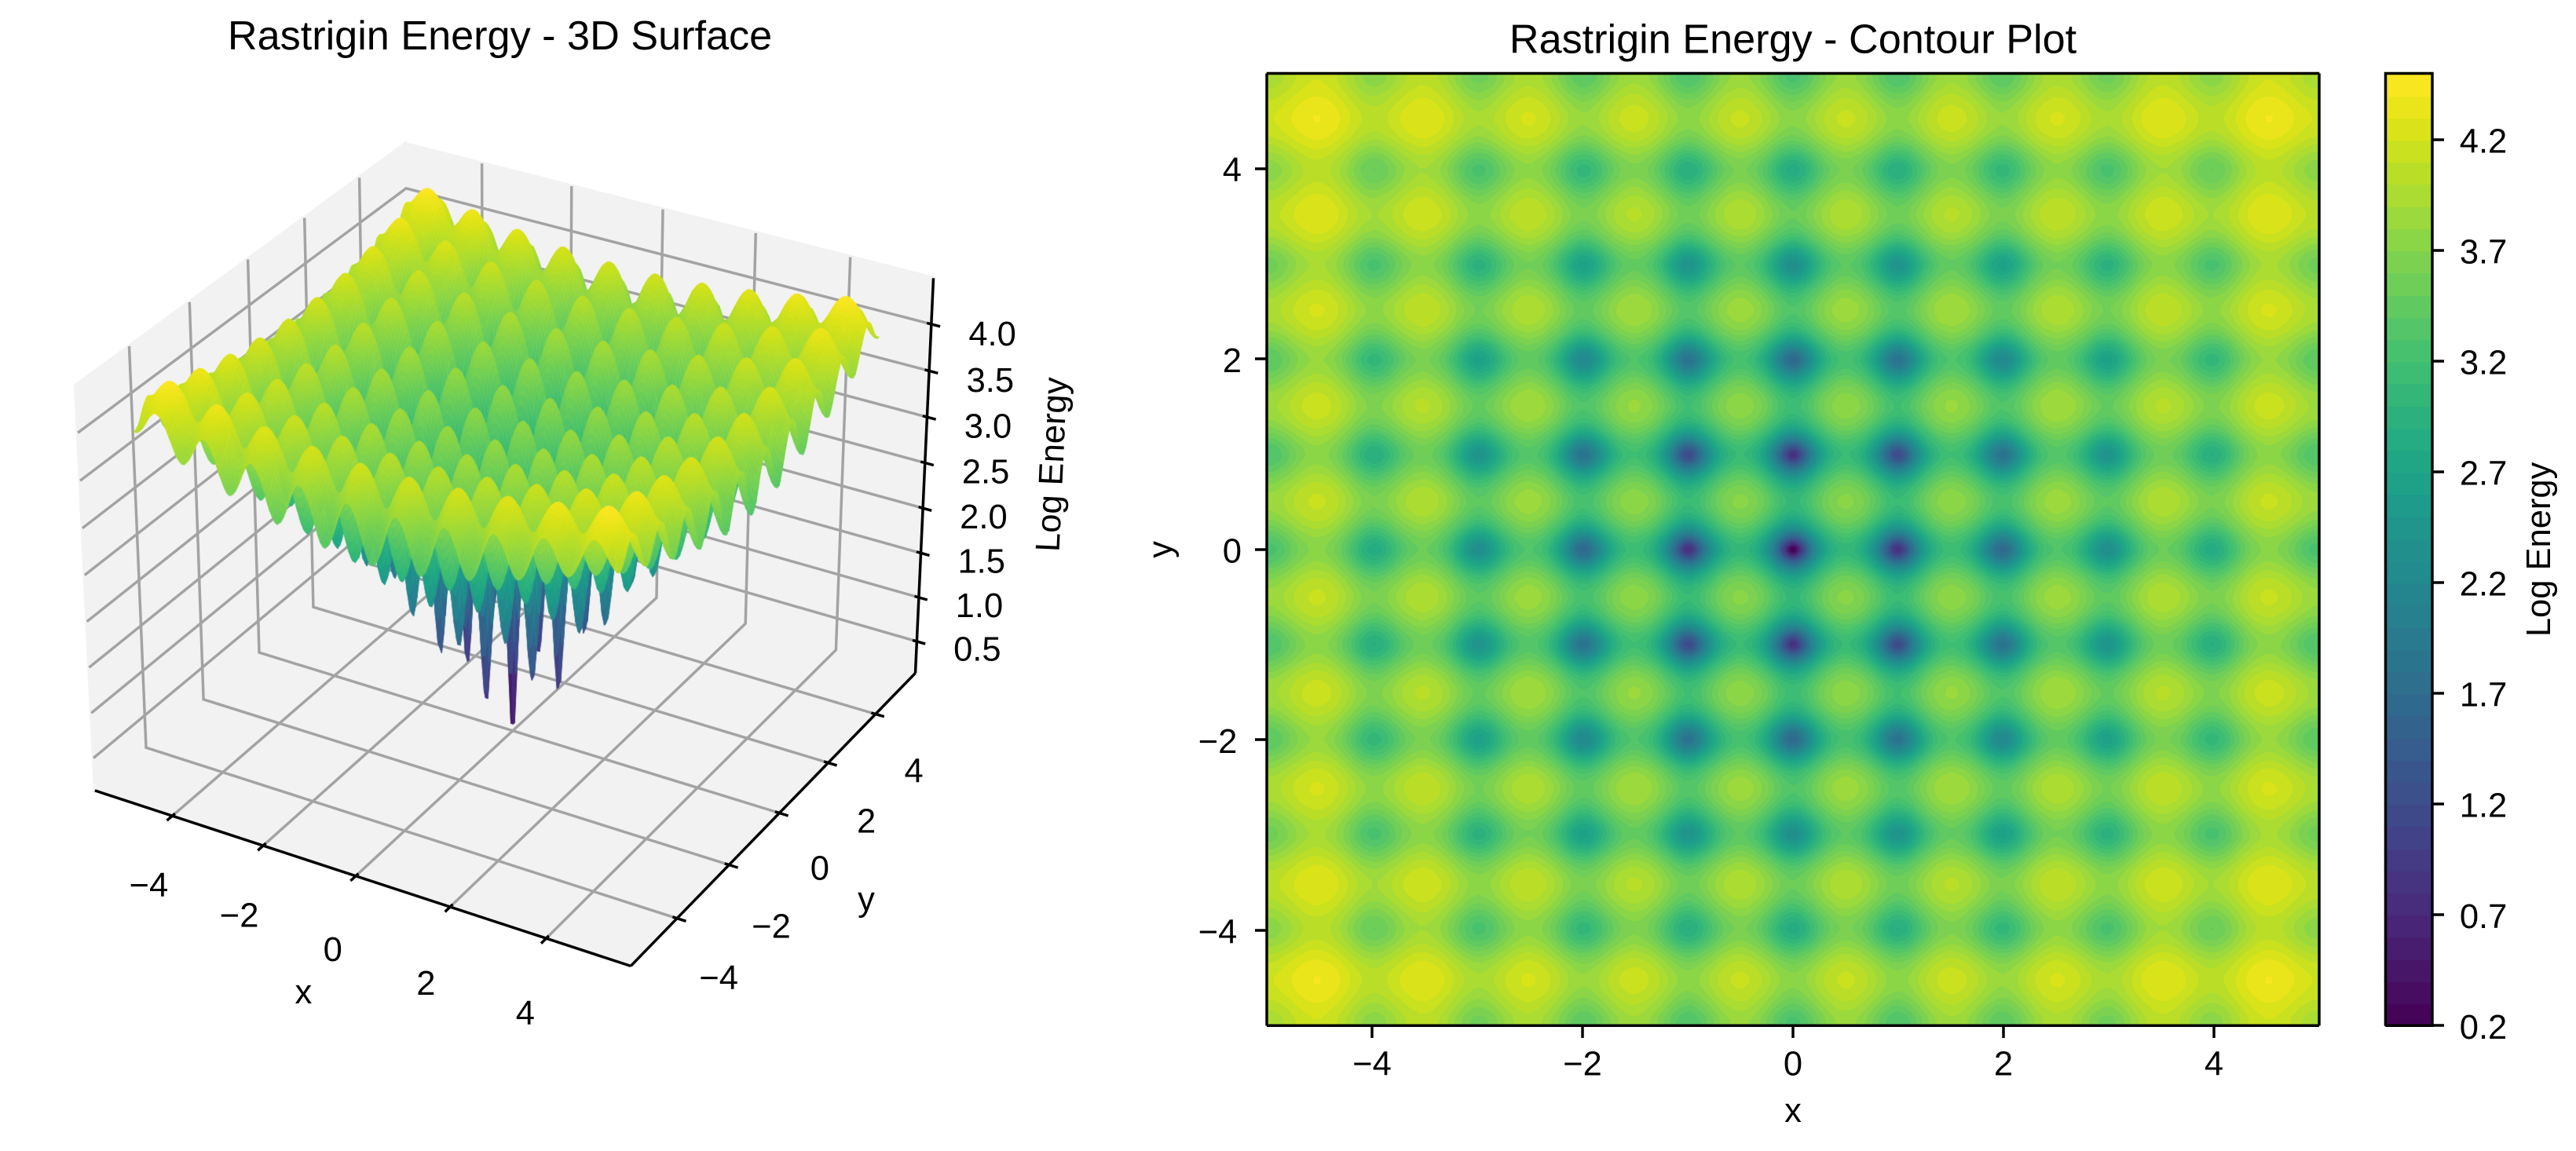 This screenshot has width=2576, height=1151. I want to click on svg-text: 4.2, so click(2484, 142).